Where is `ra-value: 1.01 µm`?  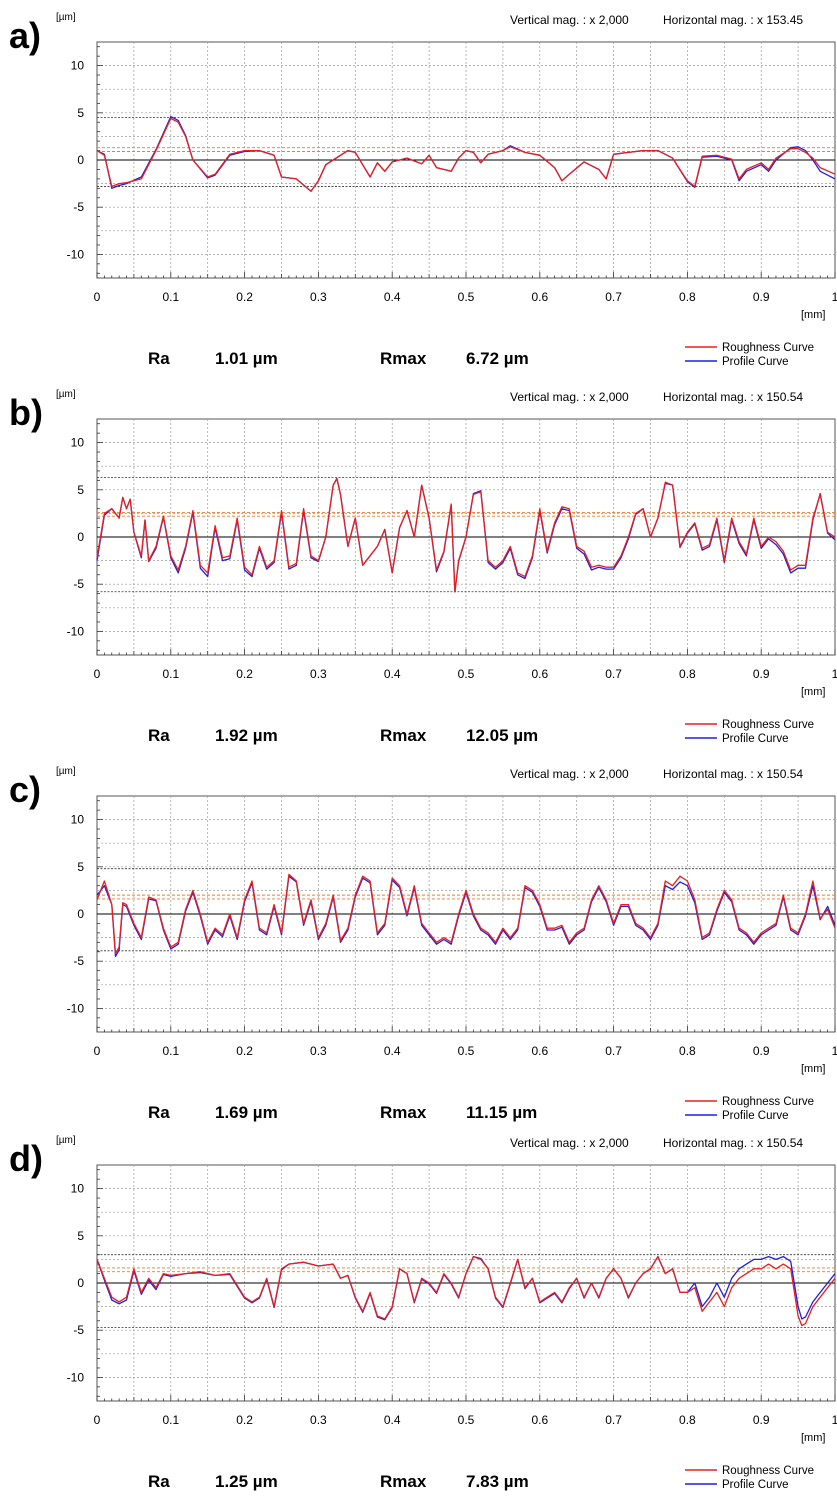
ra-value: 1.01 µm is located at coordinates (246, 358).